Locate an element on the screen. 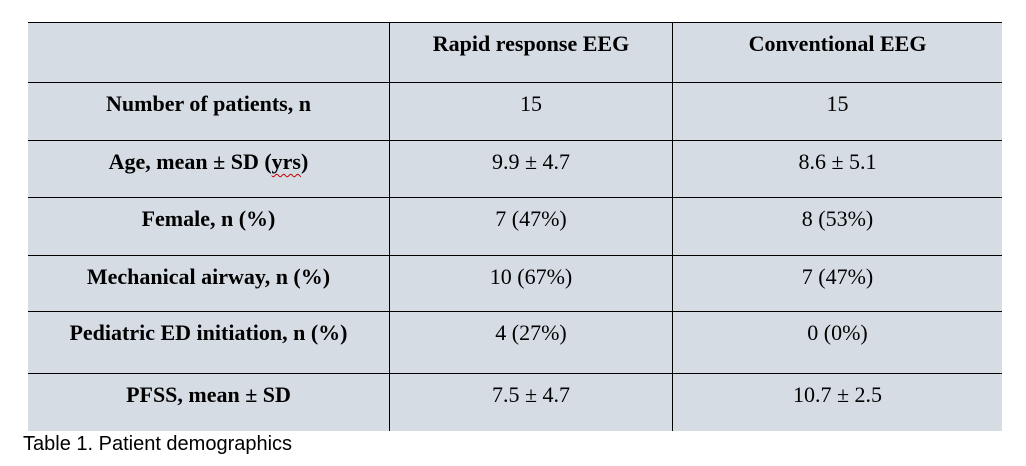 This screenshot has height=466, width=1026. rapid-response-value: 9.9 ± 4.7 is located at coordinates (530, 169).